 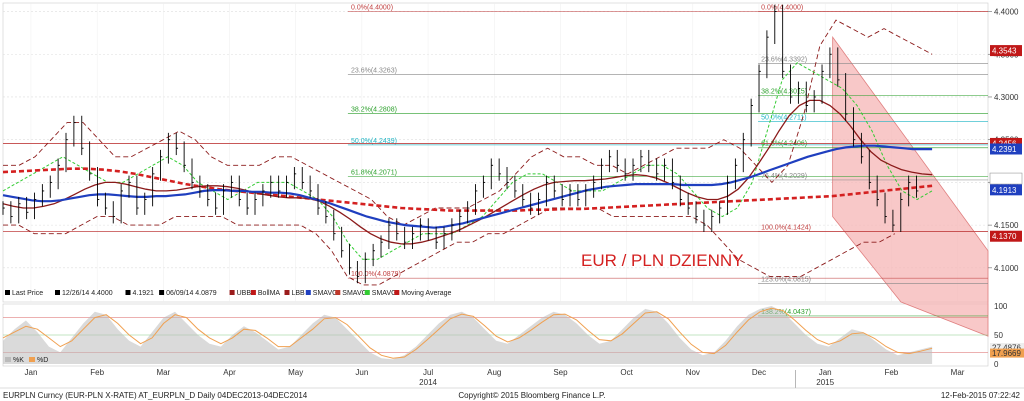 I want to click on x-tick-label: Jul, so click(x=428, y=372).